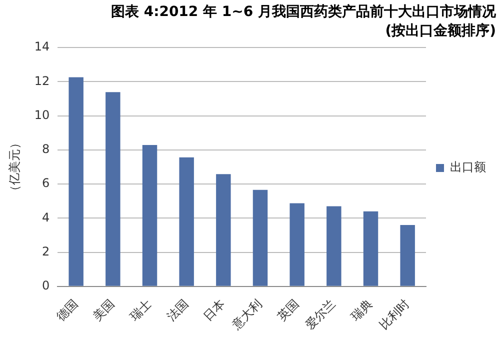 The height and width of the screenshot is (340, 500). I want to click on x-tick-label: 法国, so click(177, 310).